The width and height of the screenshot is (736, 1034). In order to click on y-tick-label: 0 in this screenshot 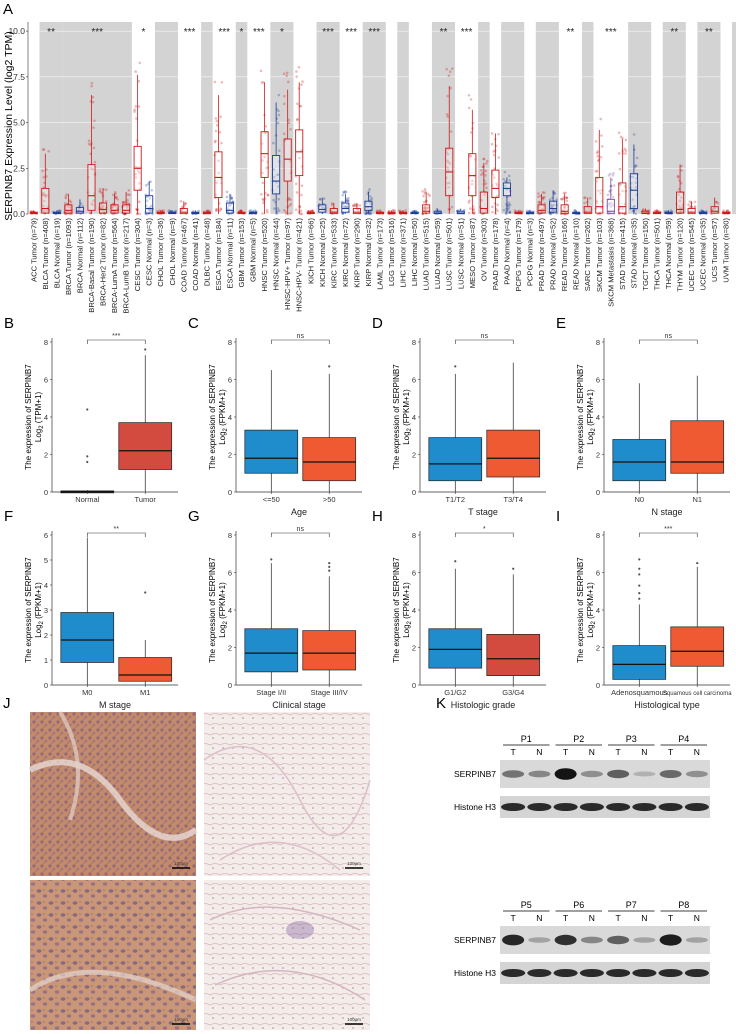, I will do `click(598, 492)`.